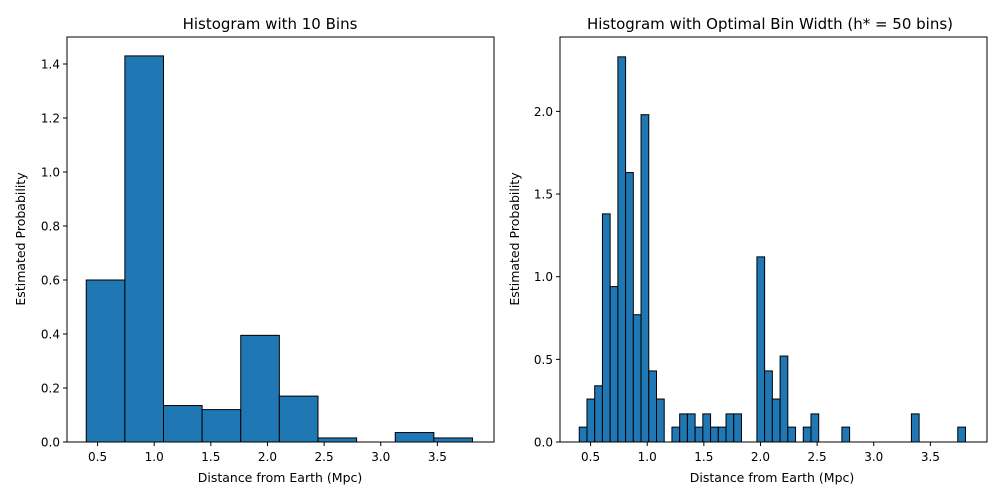 The image size is (1000, 500). I want to click on y-tick-label: 1.4, so click(50, 65).